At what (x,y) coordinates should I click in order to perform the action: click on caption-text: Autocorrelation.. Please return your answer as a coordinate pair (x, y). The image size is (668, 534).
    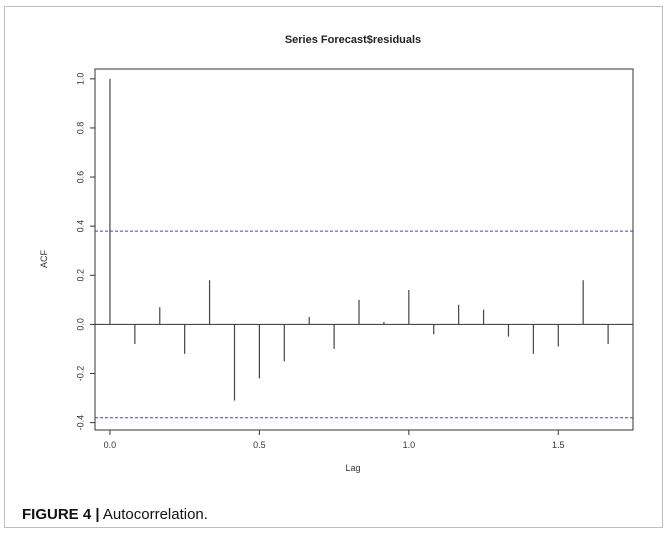
    Looking at the image, I should click on (153, 514).